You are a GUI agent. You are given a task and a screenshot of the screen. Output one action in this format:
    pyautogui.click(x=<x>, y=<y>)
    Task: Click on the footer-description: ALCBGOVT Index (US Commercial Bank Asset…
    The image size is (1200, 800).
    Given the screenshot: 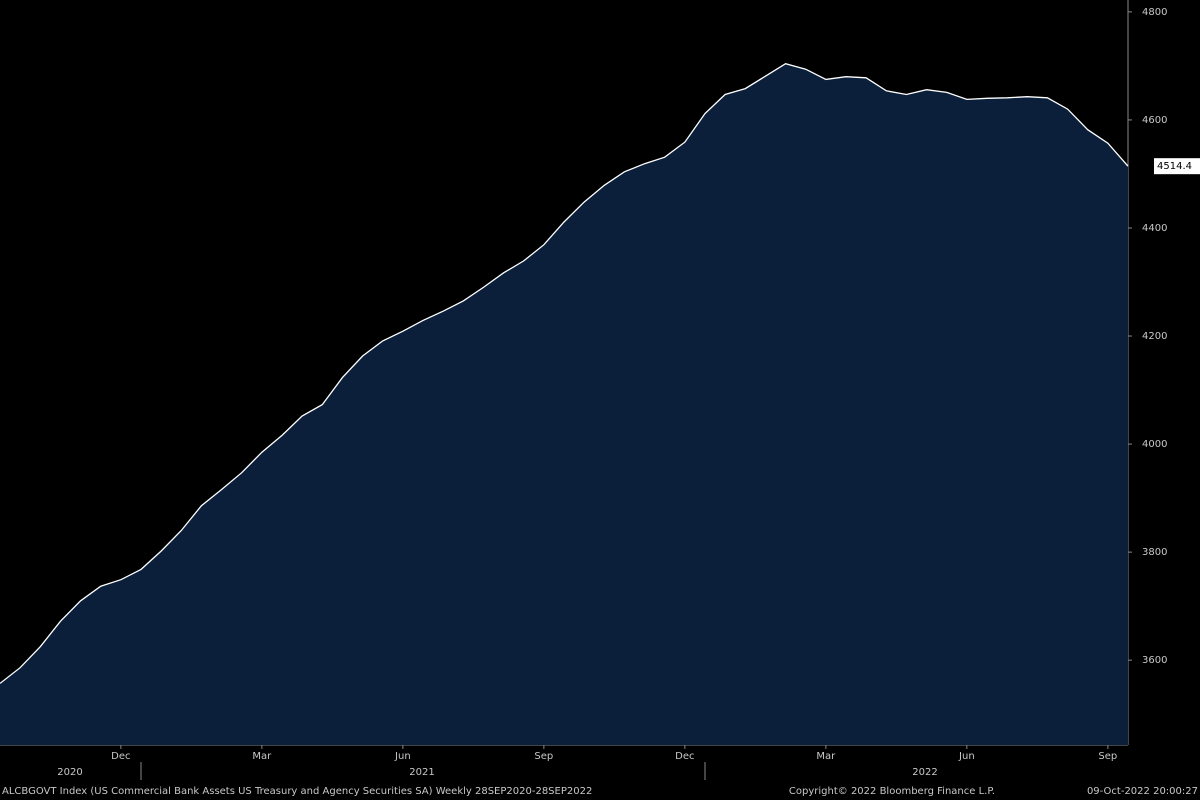 What is the action you would take?
    pyautogui.click(x=297, y=791)
    